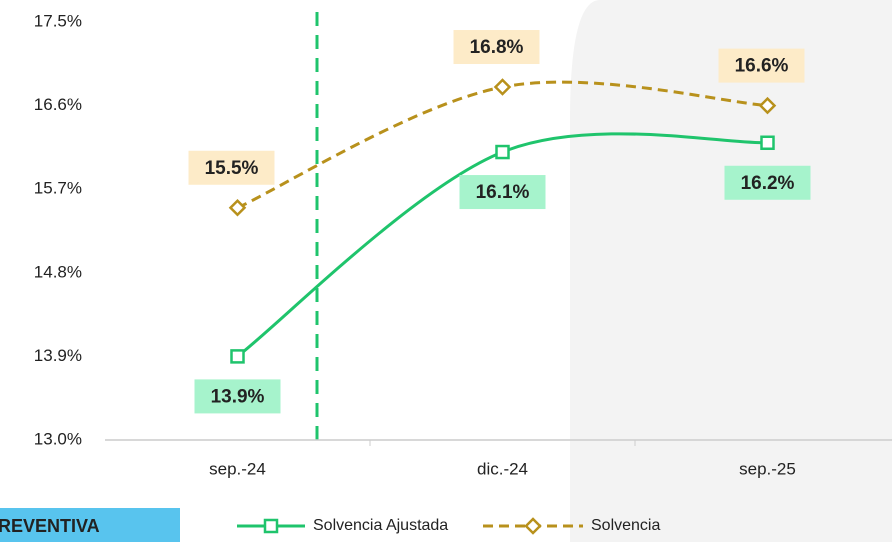  I want to click on banner-text: REVENTIVA, so click(50, 526).